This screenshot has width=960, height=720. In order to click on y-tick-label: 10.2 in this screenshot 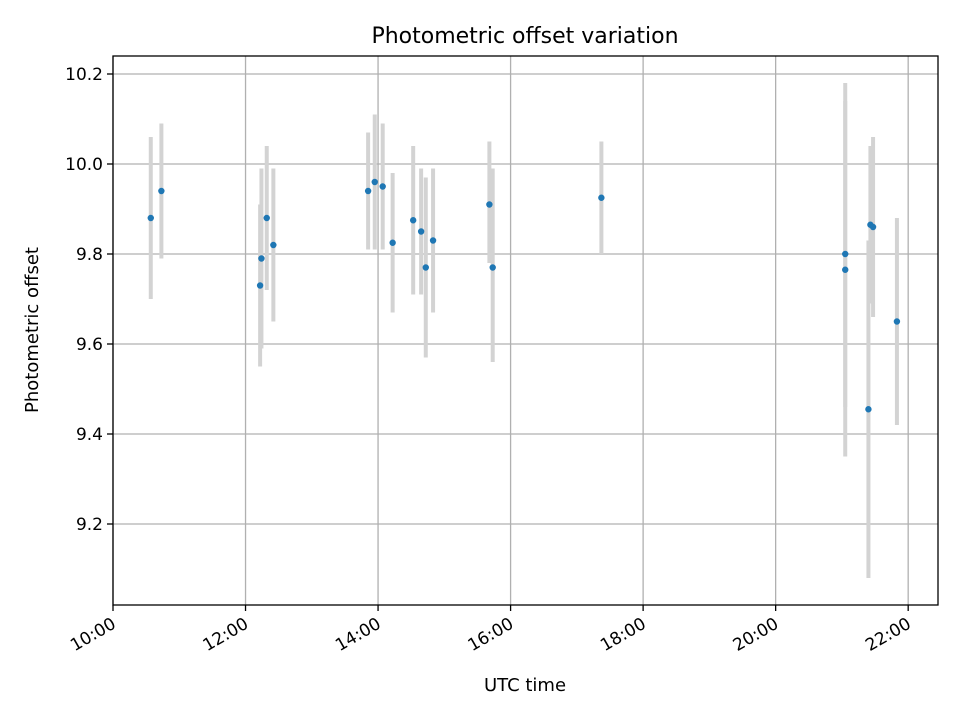, I will do `click(84, 75)`.